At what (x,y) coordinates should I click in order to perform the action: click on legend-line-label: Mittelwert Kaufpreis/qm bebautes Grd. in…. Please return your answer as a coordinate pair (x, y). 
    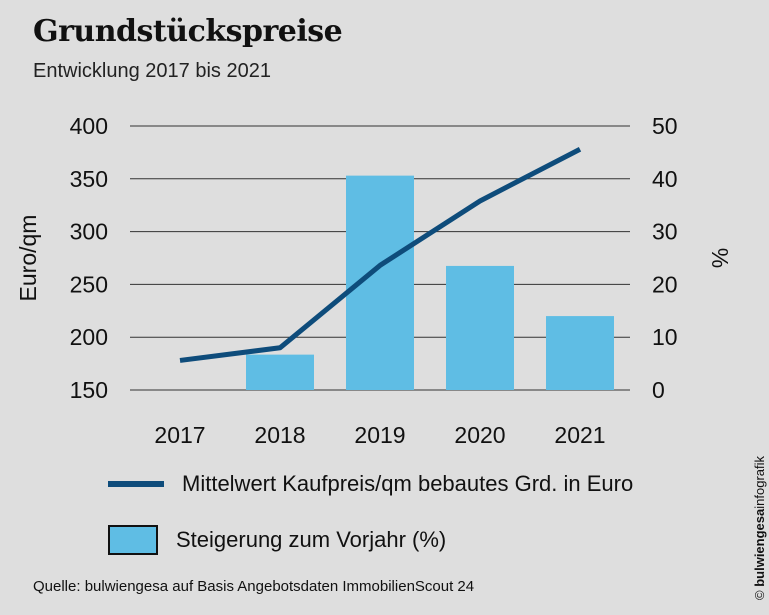
    Looking at the image, I should click on (408, 483).